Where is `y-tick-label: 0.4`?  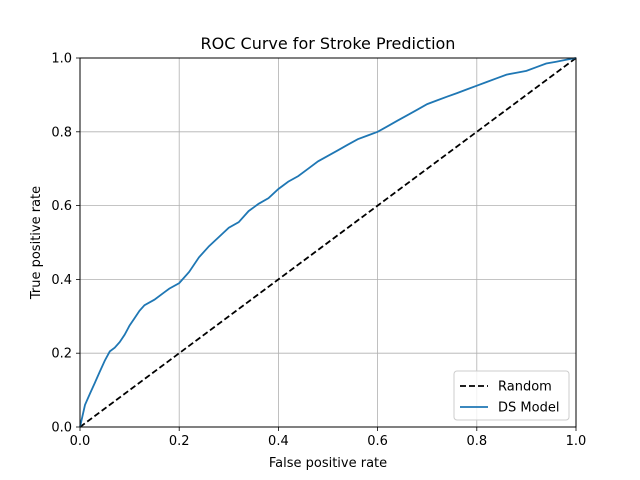 y-tick-label: 0.4 is located at coordinates (61, 280).